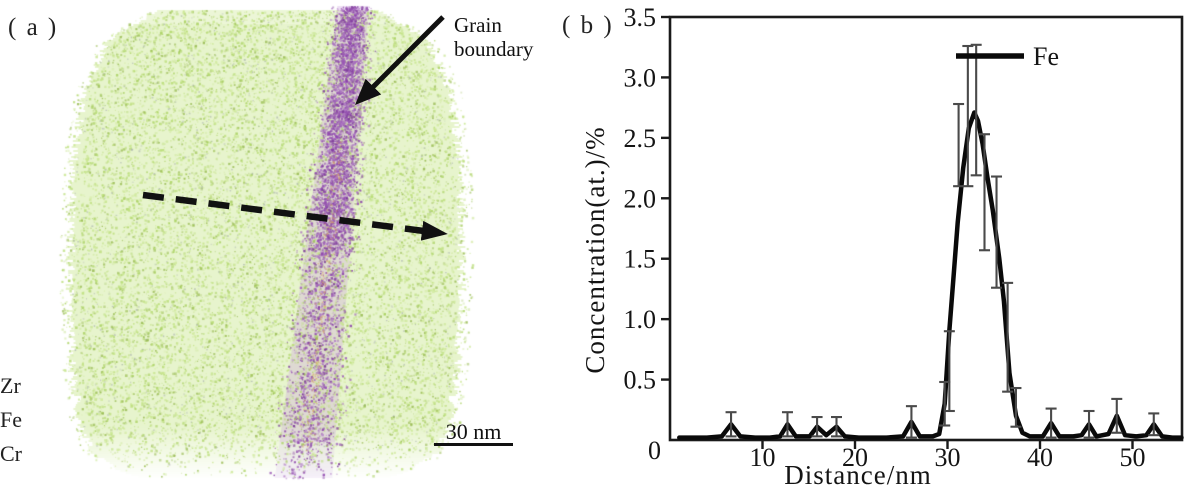  What do you see at coordinates (948, 457) in the screenshot?
I see `x-tick-label: 30` at bounding box center [948, 457].